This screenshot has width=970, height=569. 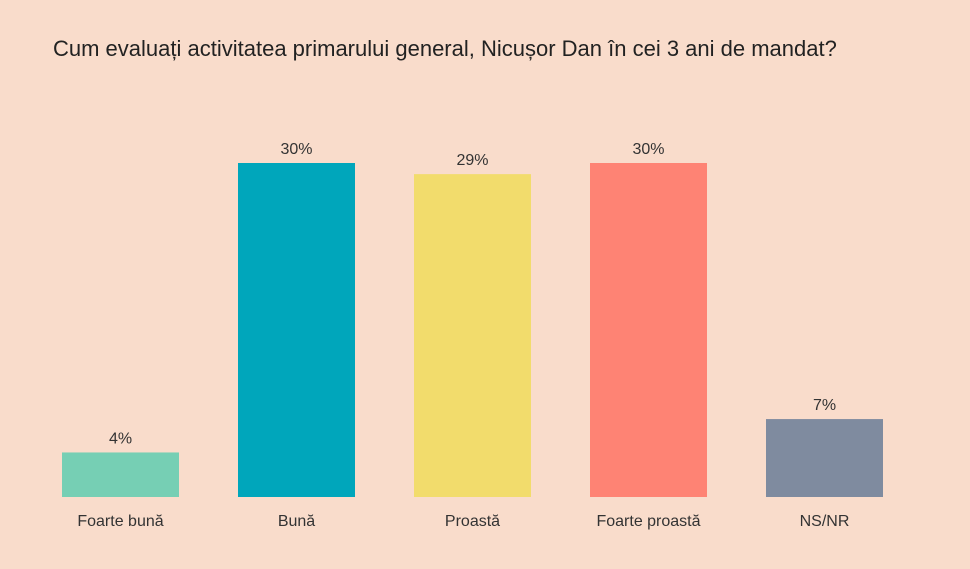 What do you see at coordinates (120, 521) in the screenshot?
I see `category-label: Foarte bună` at bounding box center [120, 521].